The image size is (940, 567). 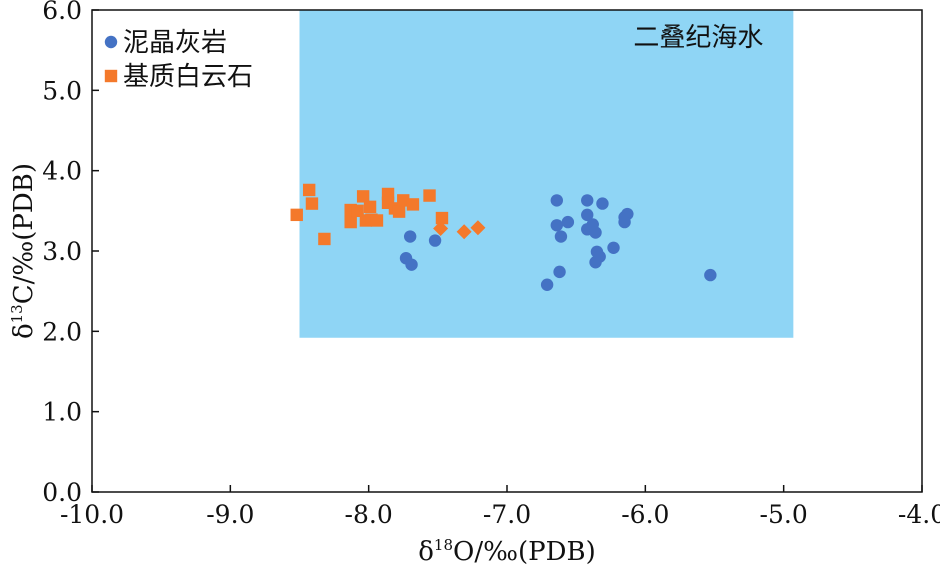 What do you see at coordinates (506, 551) in the screenshot?
I see `x-axis-title: δ18O/‰(PDB)` at bounding box center [506, 551].